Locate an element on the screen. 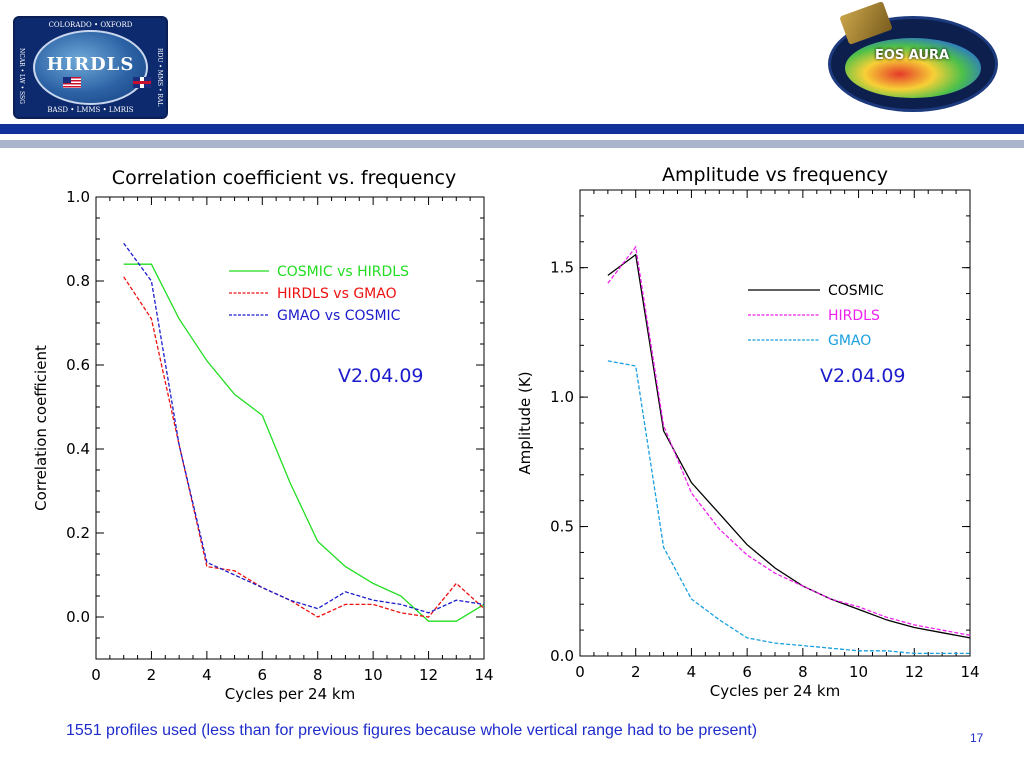 This screenshot has width=1024, height=768. y-tick-label: 0.2 is located at coordinates (78, 533).